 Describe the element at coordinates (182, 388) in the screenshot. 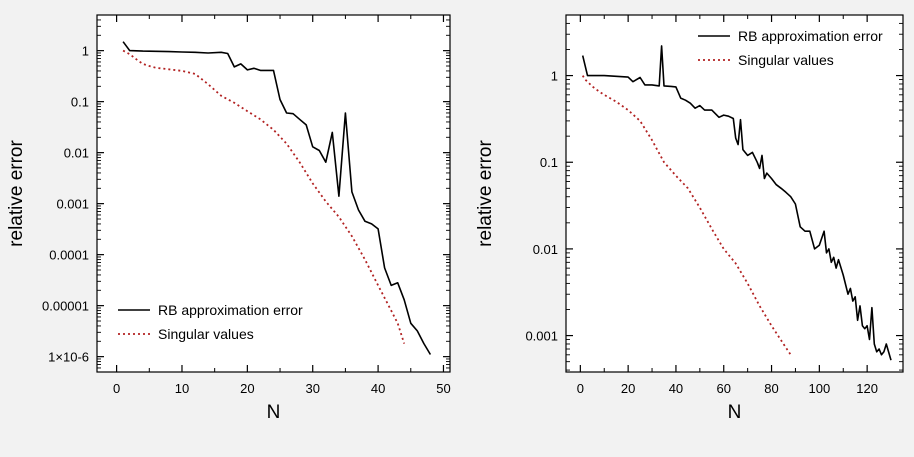

I see `x-tick-label: 10` at that location.